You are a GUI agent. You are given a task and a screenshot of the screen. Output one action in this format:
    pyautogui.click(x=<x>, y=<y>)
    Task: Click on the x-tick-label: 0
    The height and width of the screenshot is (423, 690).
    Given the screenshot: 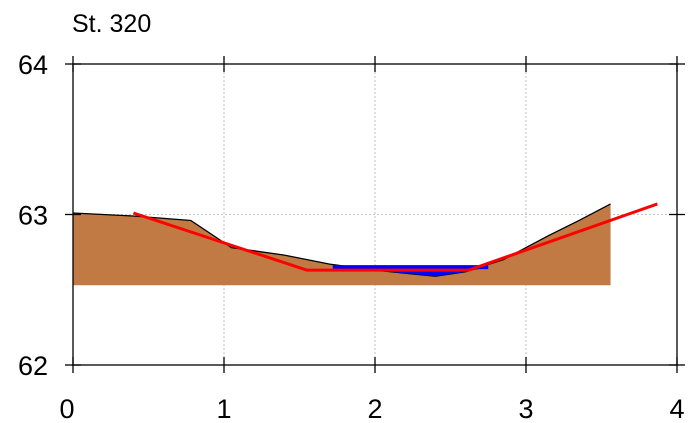 What is the action you would take?
    pyautogui.click(x=66, y=408)
    